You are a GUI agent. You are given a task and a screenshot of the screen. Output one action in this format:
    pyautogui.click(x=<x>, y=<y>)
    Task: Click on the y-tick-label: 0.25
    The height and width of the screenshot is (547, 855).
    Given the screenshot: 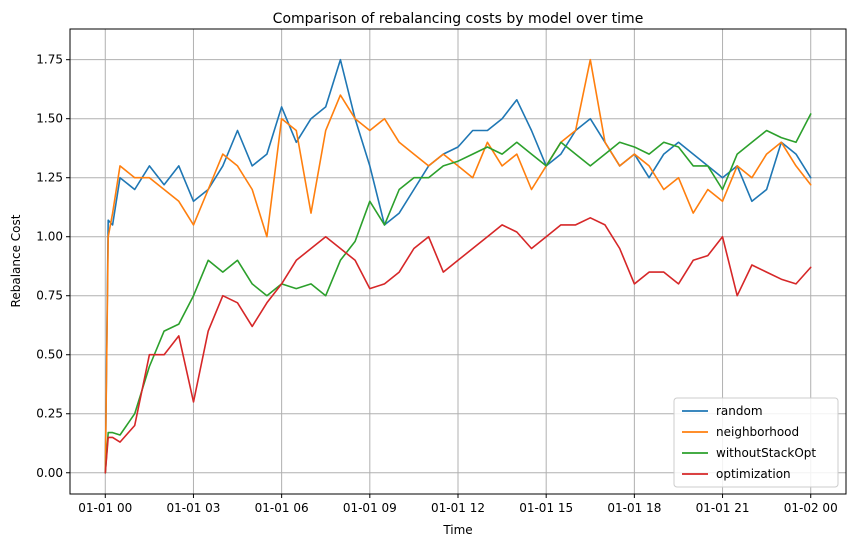 What is the action you would take?
    pyautogui.click(x=49, y=414)
    